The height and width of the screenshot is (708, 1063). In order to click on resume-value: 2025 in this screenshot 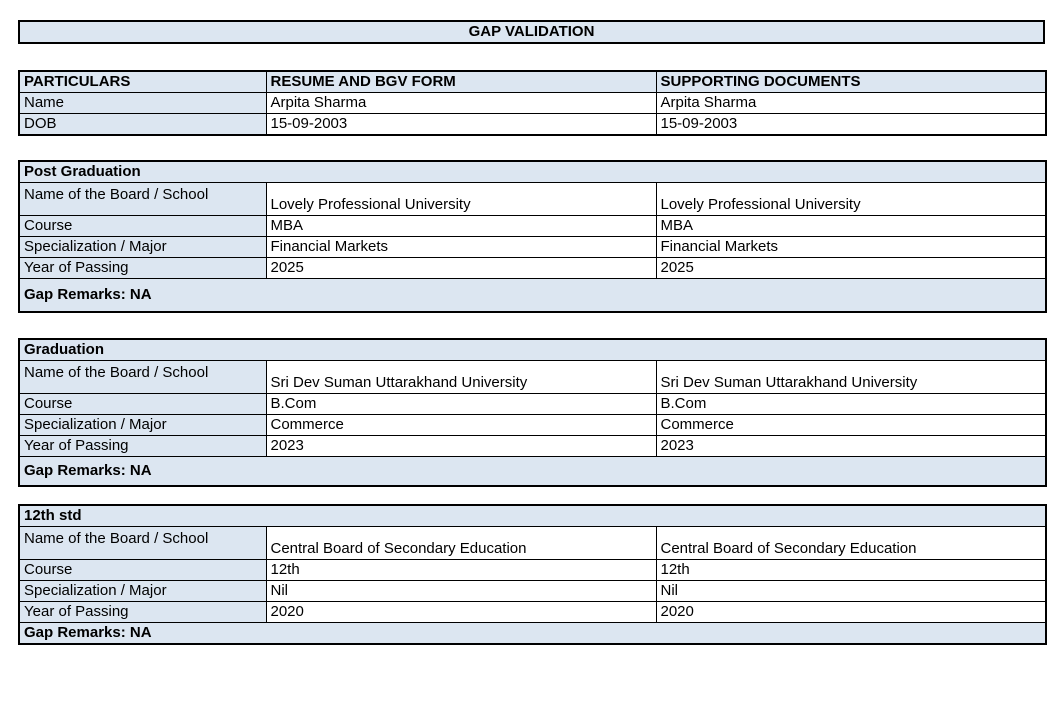, I will do `click(461, 268)`.